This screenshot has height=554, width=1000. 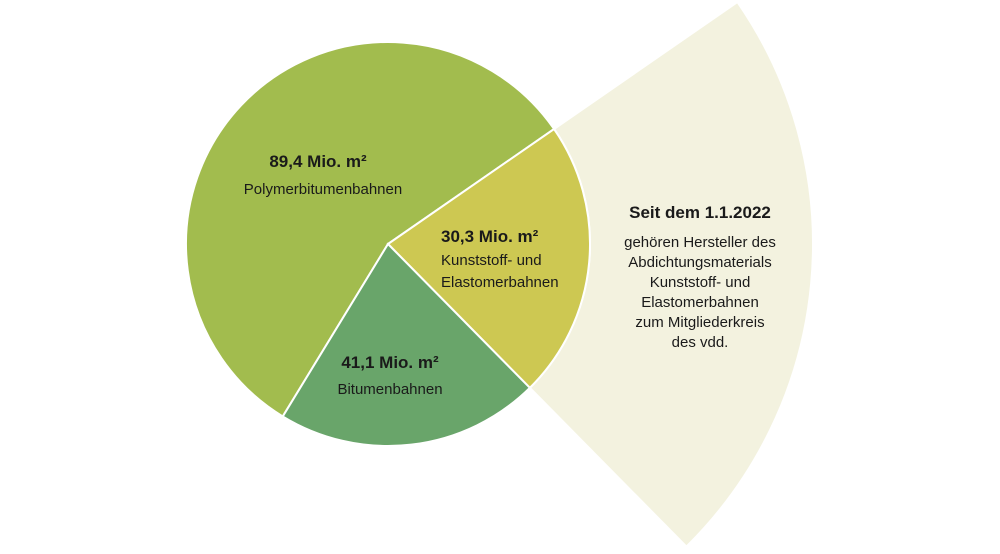 What do you see at coordinates (700, 262) in the screenshot?
I see `callout-line: Abdichtungsmaterials` at bounding box center [700, 262].